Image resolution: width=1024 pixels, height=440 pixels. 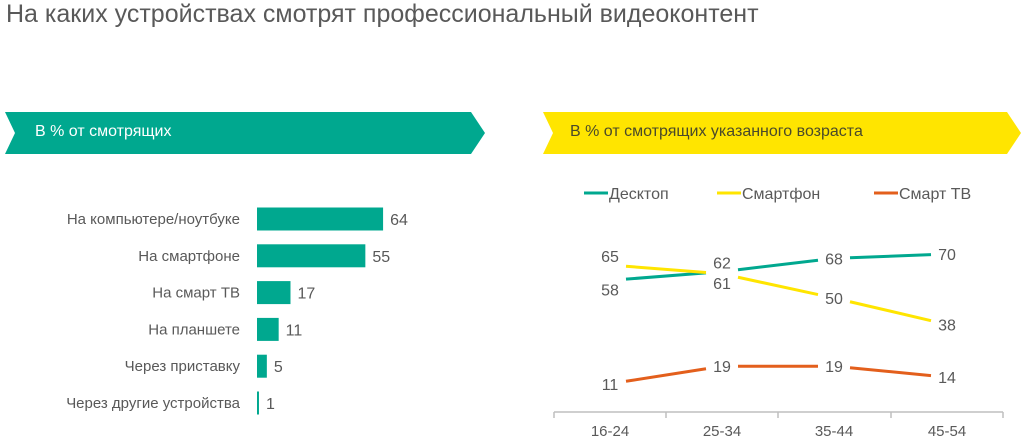 I want to click on x-tick-label: 45-54, so click(x=947, y=431).